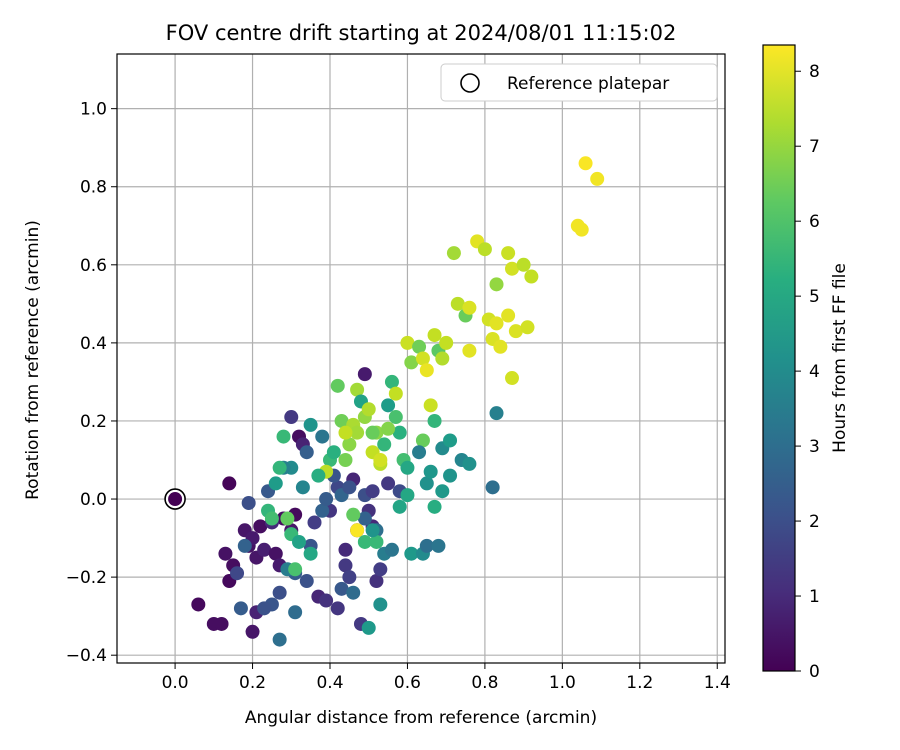  What do you see at coordinates (93, 266) in the screenshot?
I see `y-tick-label: 0.6` at bounding box center [93, 266].